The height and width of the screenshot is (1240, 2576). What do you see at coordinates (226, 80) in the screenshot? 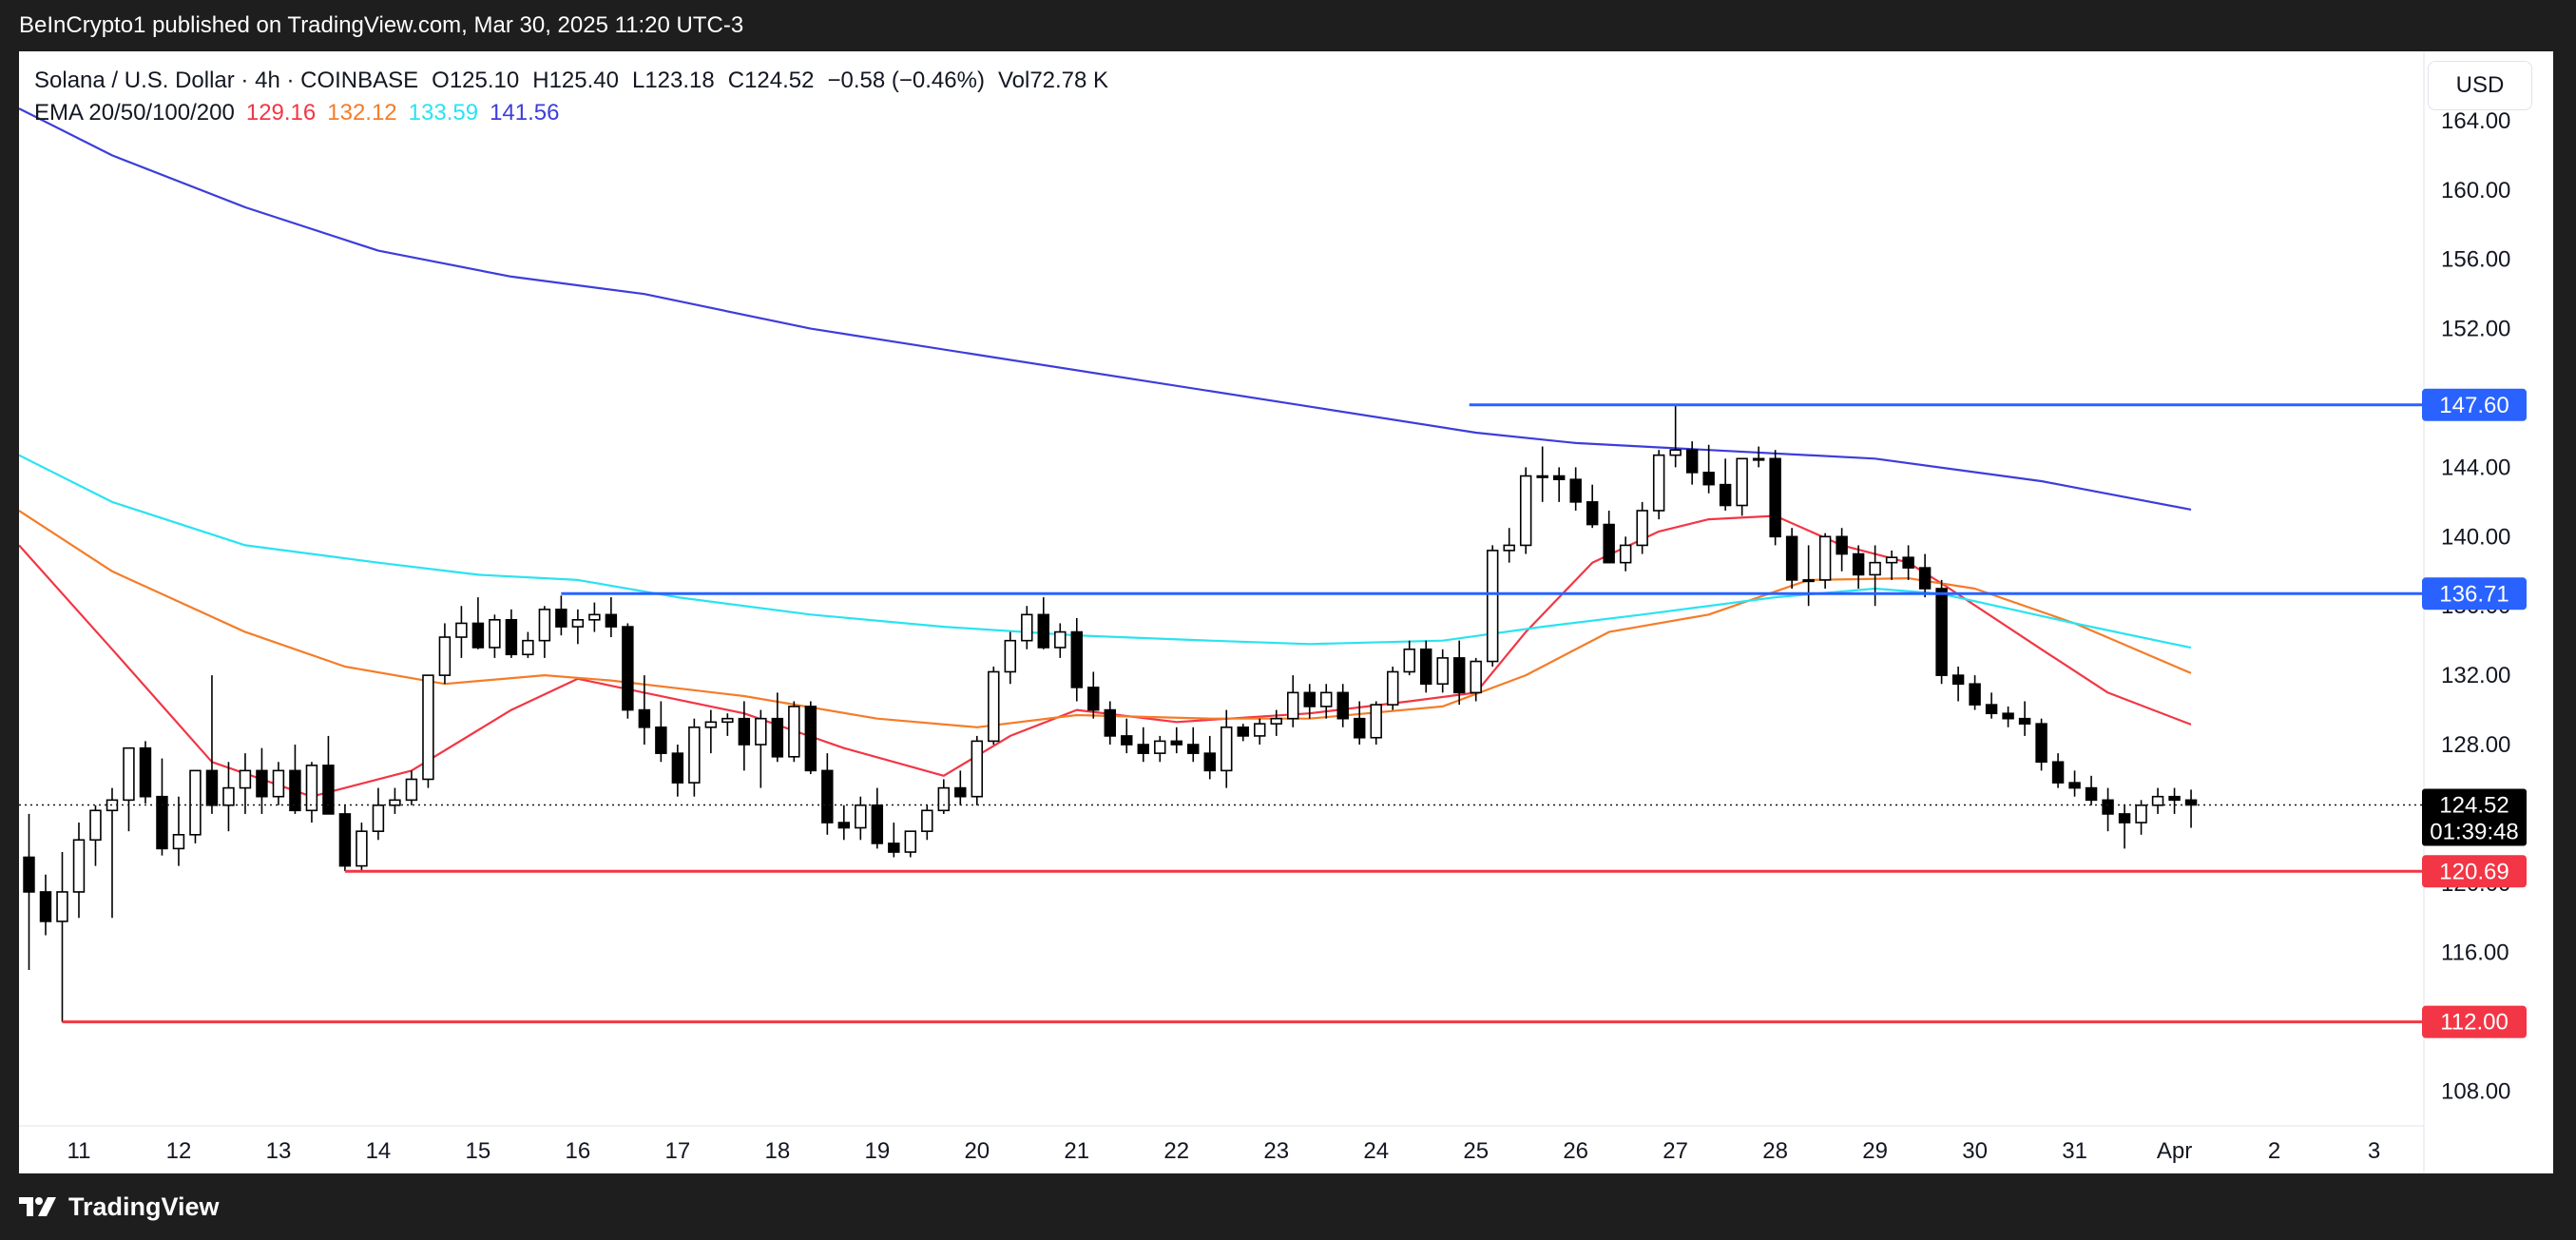
I see `legend-symbol: Solana / U.S. Dollar · 4h · COINBASE` at bounding box center [226, 80].